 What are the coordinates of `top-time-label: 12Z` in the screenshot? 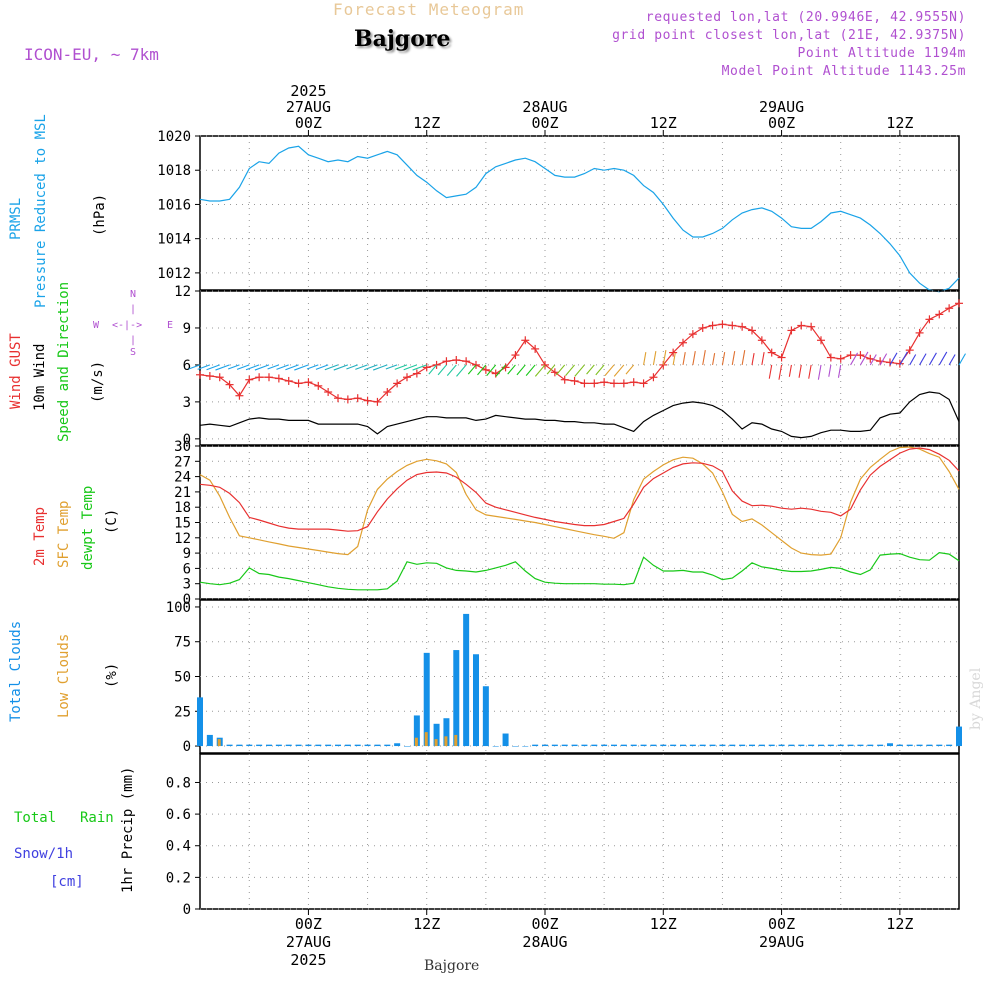 It's located at (899, 123).